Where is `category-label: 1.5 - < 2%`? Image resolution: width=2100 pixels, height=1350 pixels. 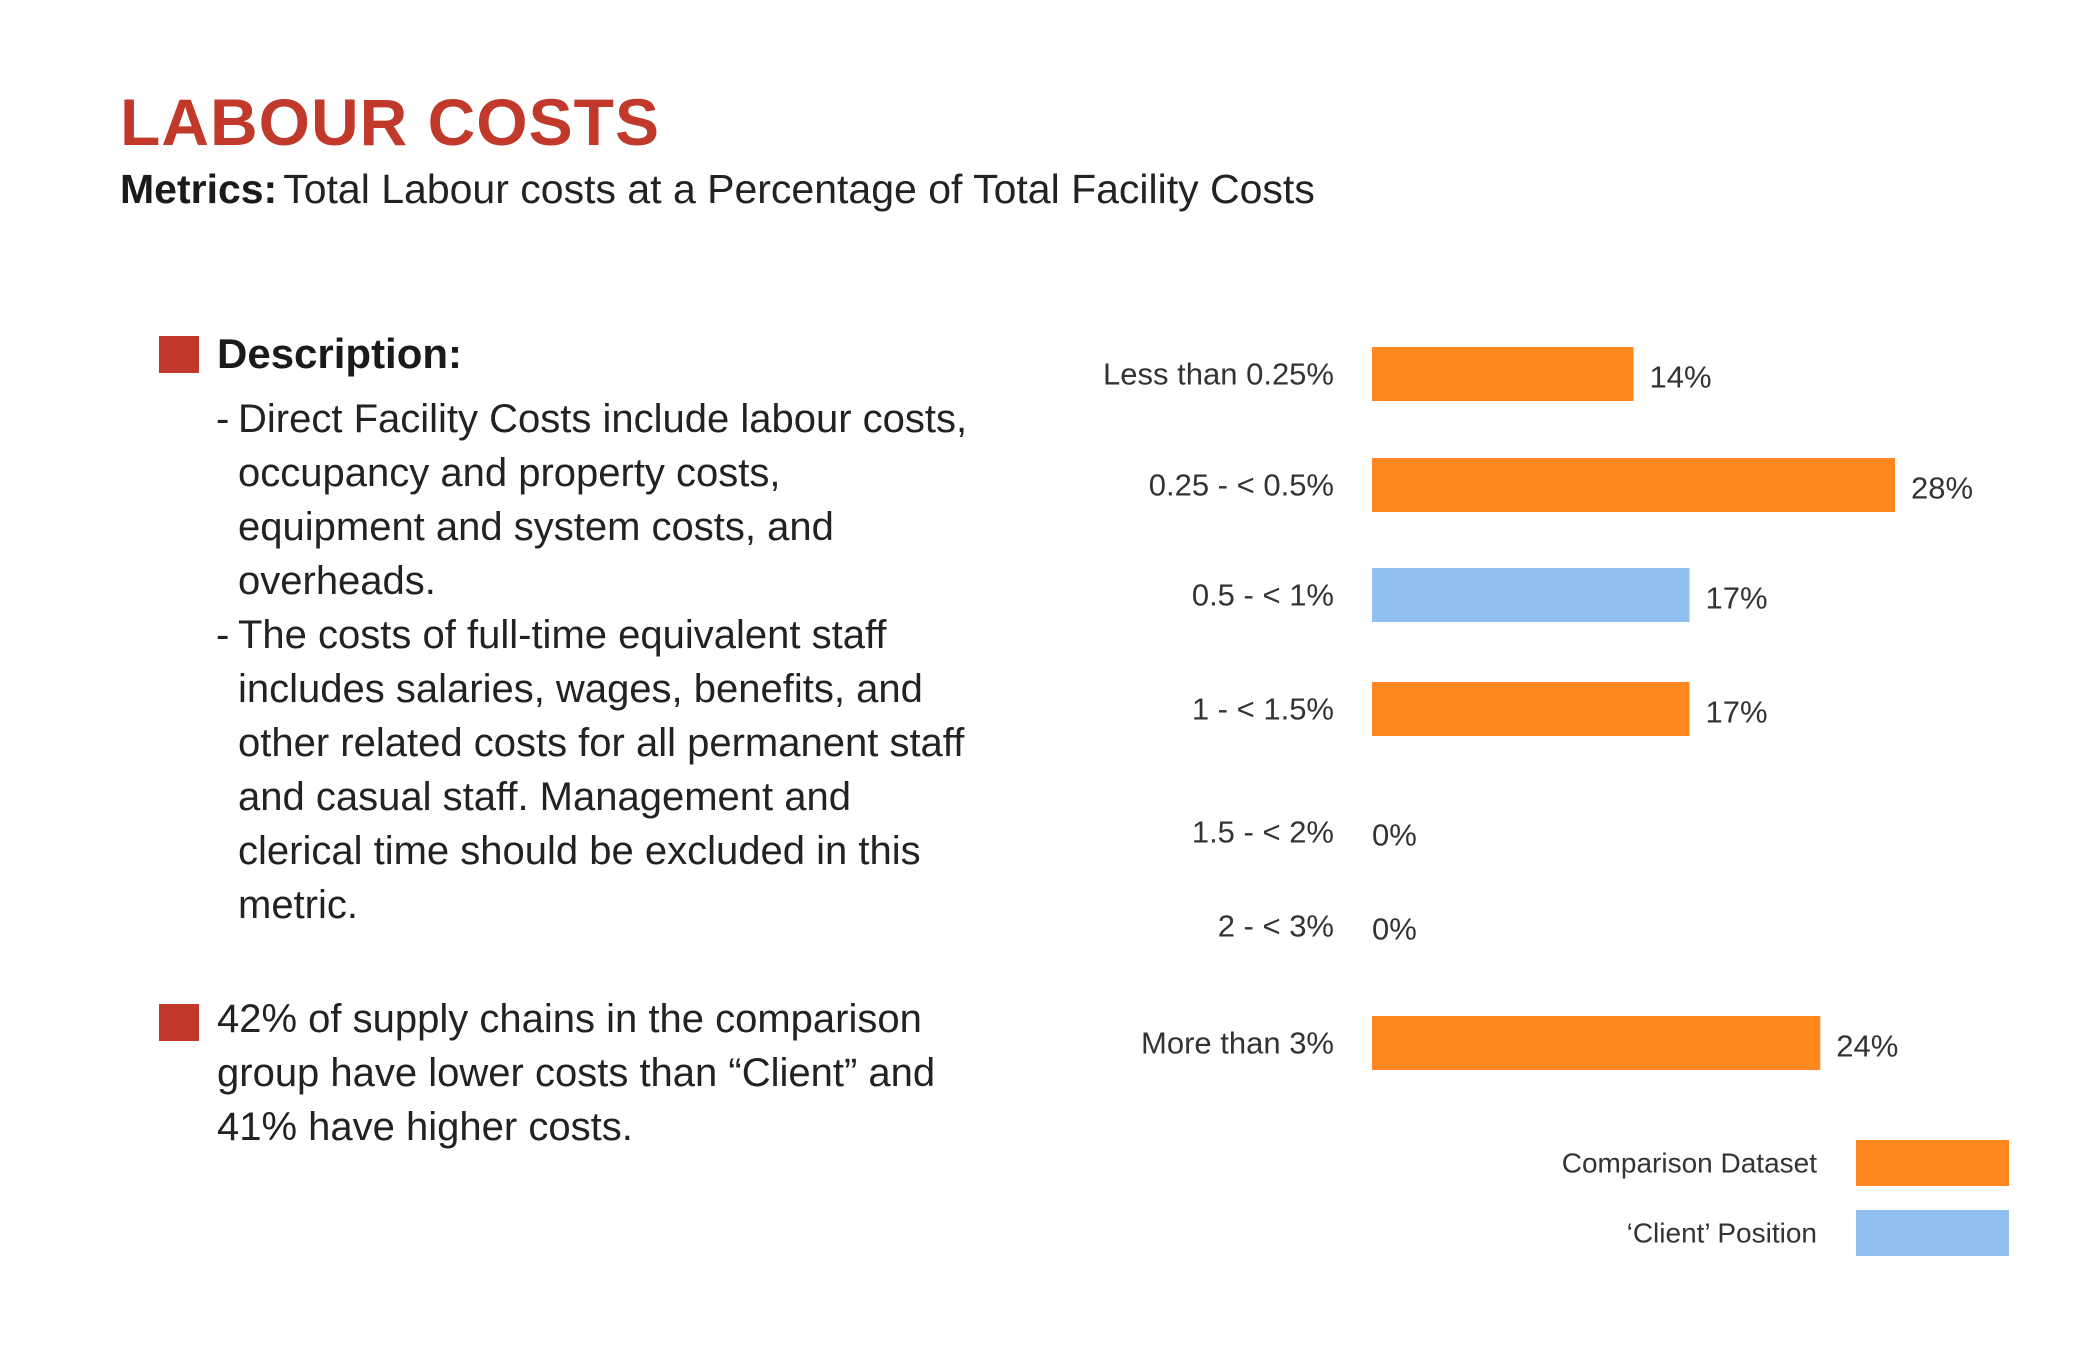 category-label: 1.5 - < 2% is located at coordinates (1263, 832).